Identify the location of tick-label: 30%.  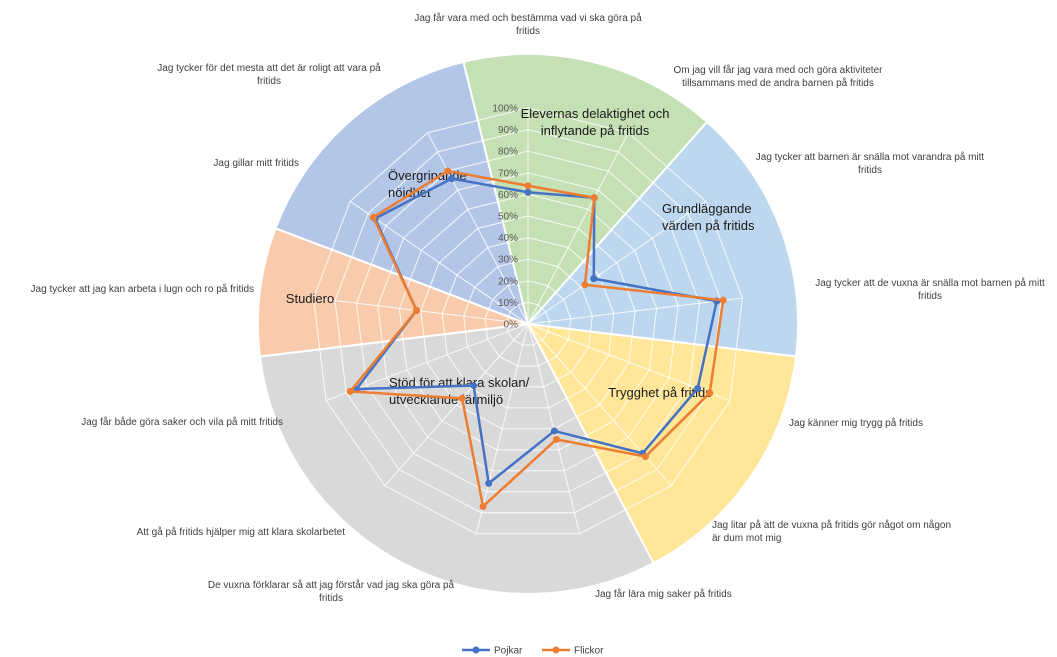
(508, 260).